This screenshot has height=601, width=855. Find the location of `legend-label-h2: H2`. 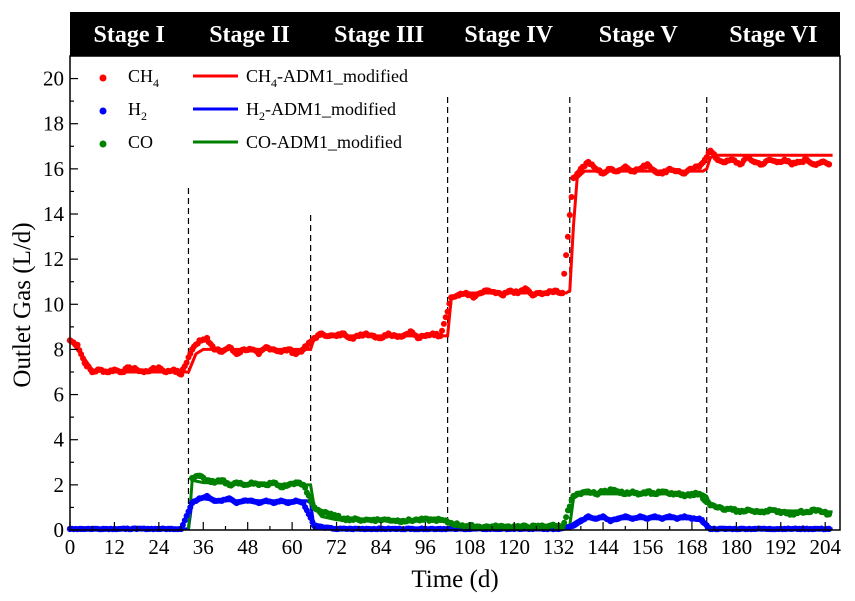

legend-label-h2: H2 is located at coordinates (137, 111).